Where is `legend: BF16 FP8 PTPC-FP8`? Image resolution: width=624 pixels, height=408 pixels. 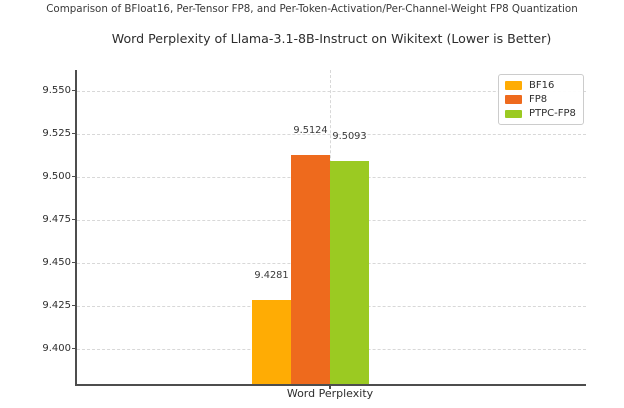 legend: BF16 FP8 PTPC-FP8 is located at coordinates (541, 100).